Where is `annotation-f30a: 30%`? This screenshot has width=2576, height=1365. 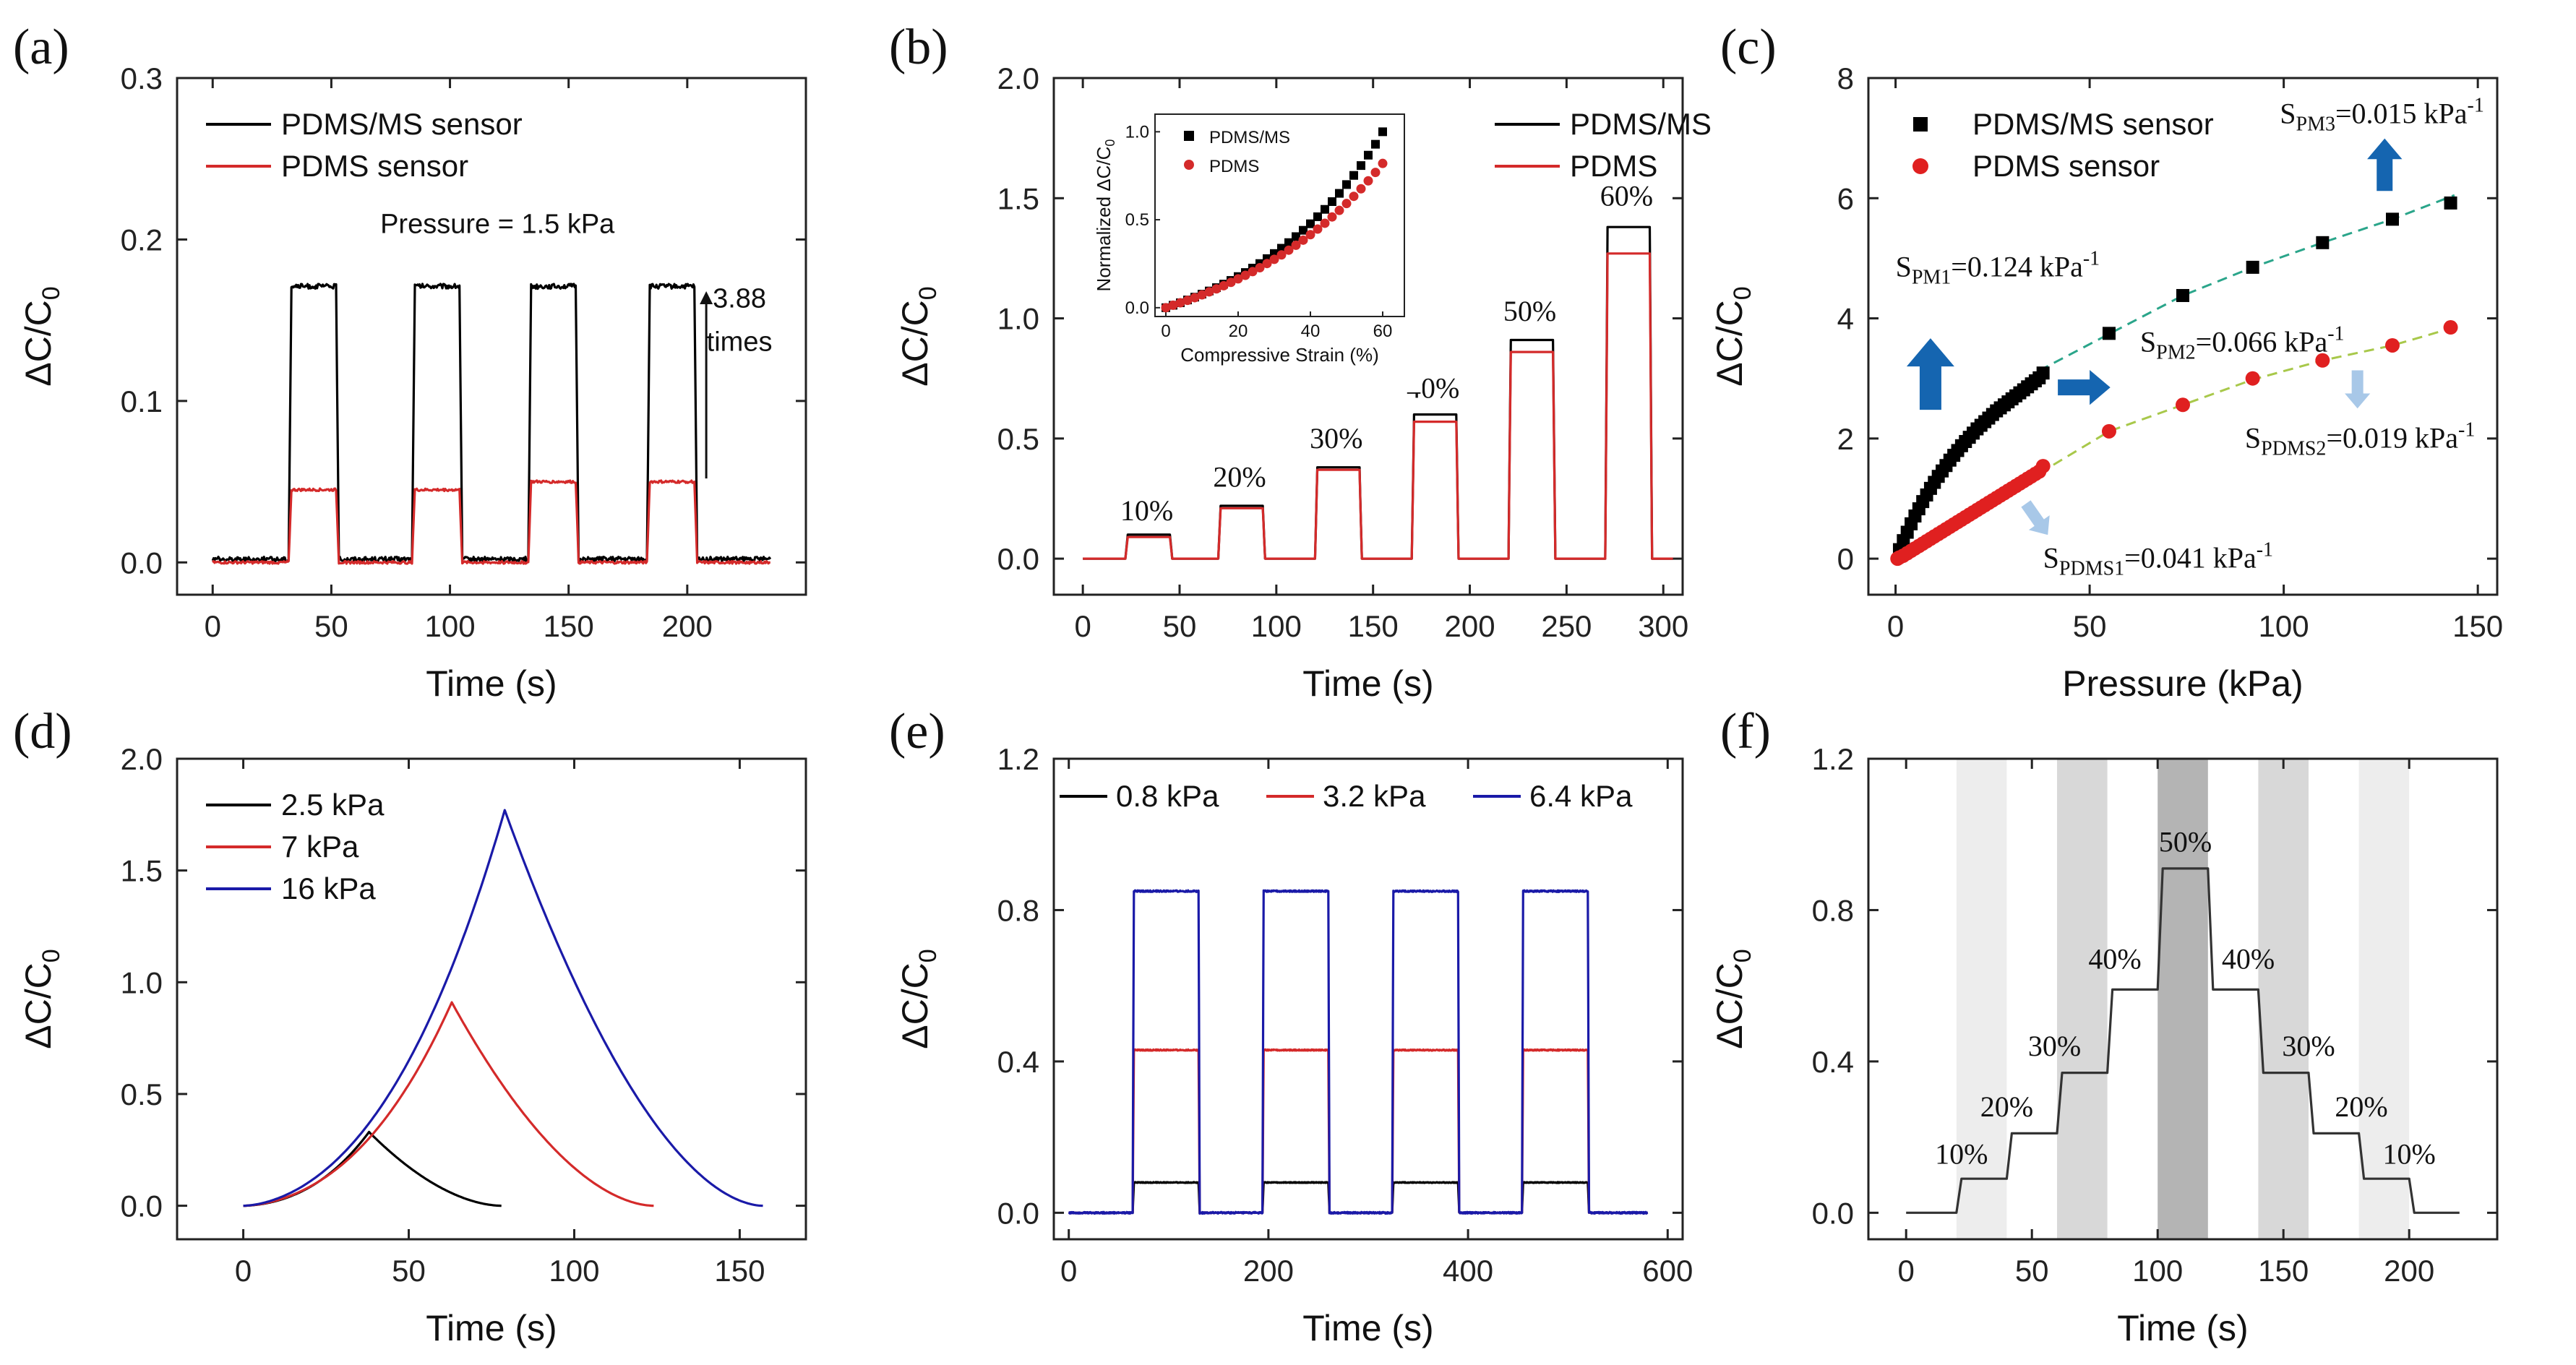 annotation-f30a: 30% is located at coordinates (2054, 1046).